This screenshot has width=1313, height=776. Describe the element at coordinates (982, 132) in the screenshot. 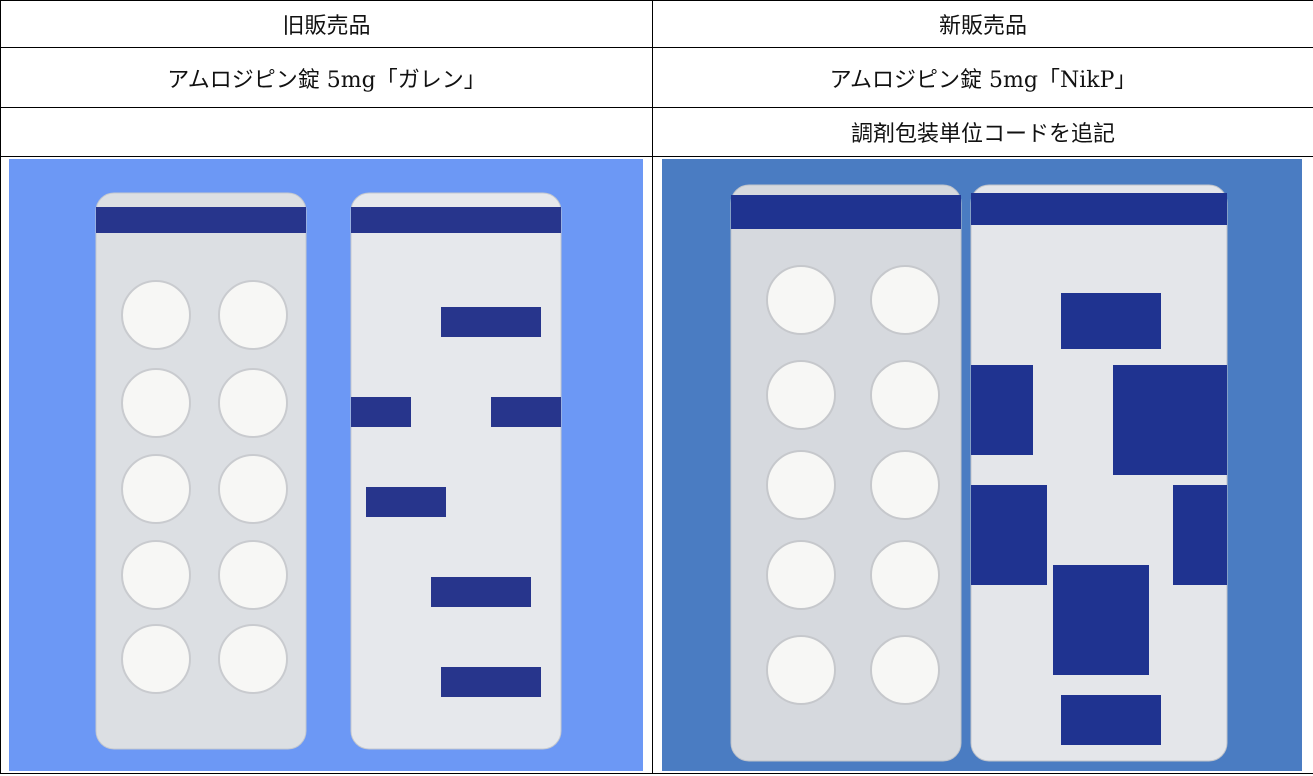

I see `note: 調剤包装単位コードを追記` at that location.